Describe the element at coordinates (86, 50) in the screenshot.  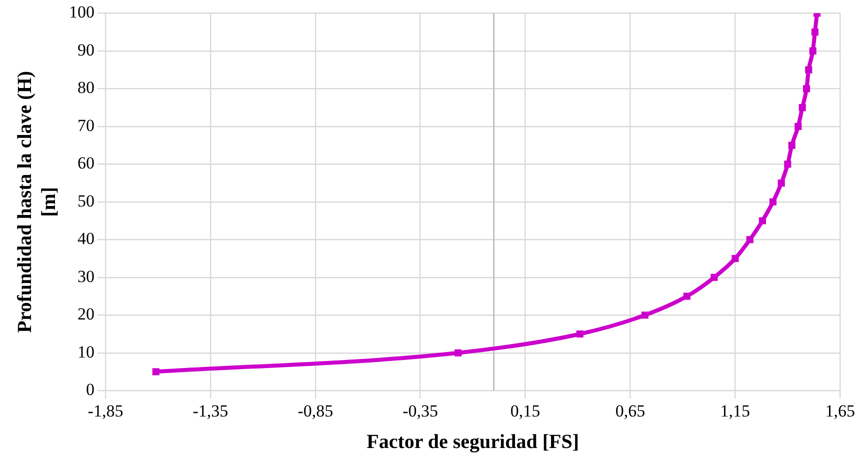
I see `y-tick-label: 90` at that location.